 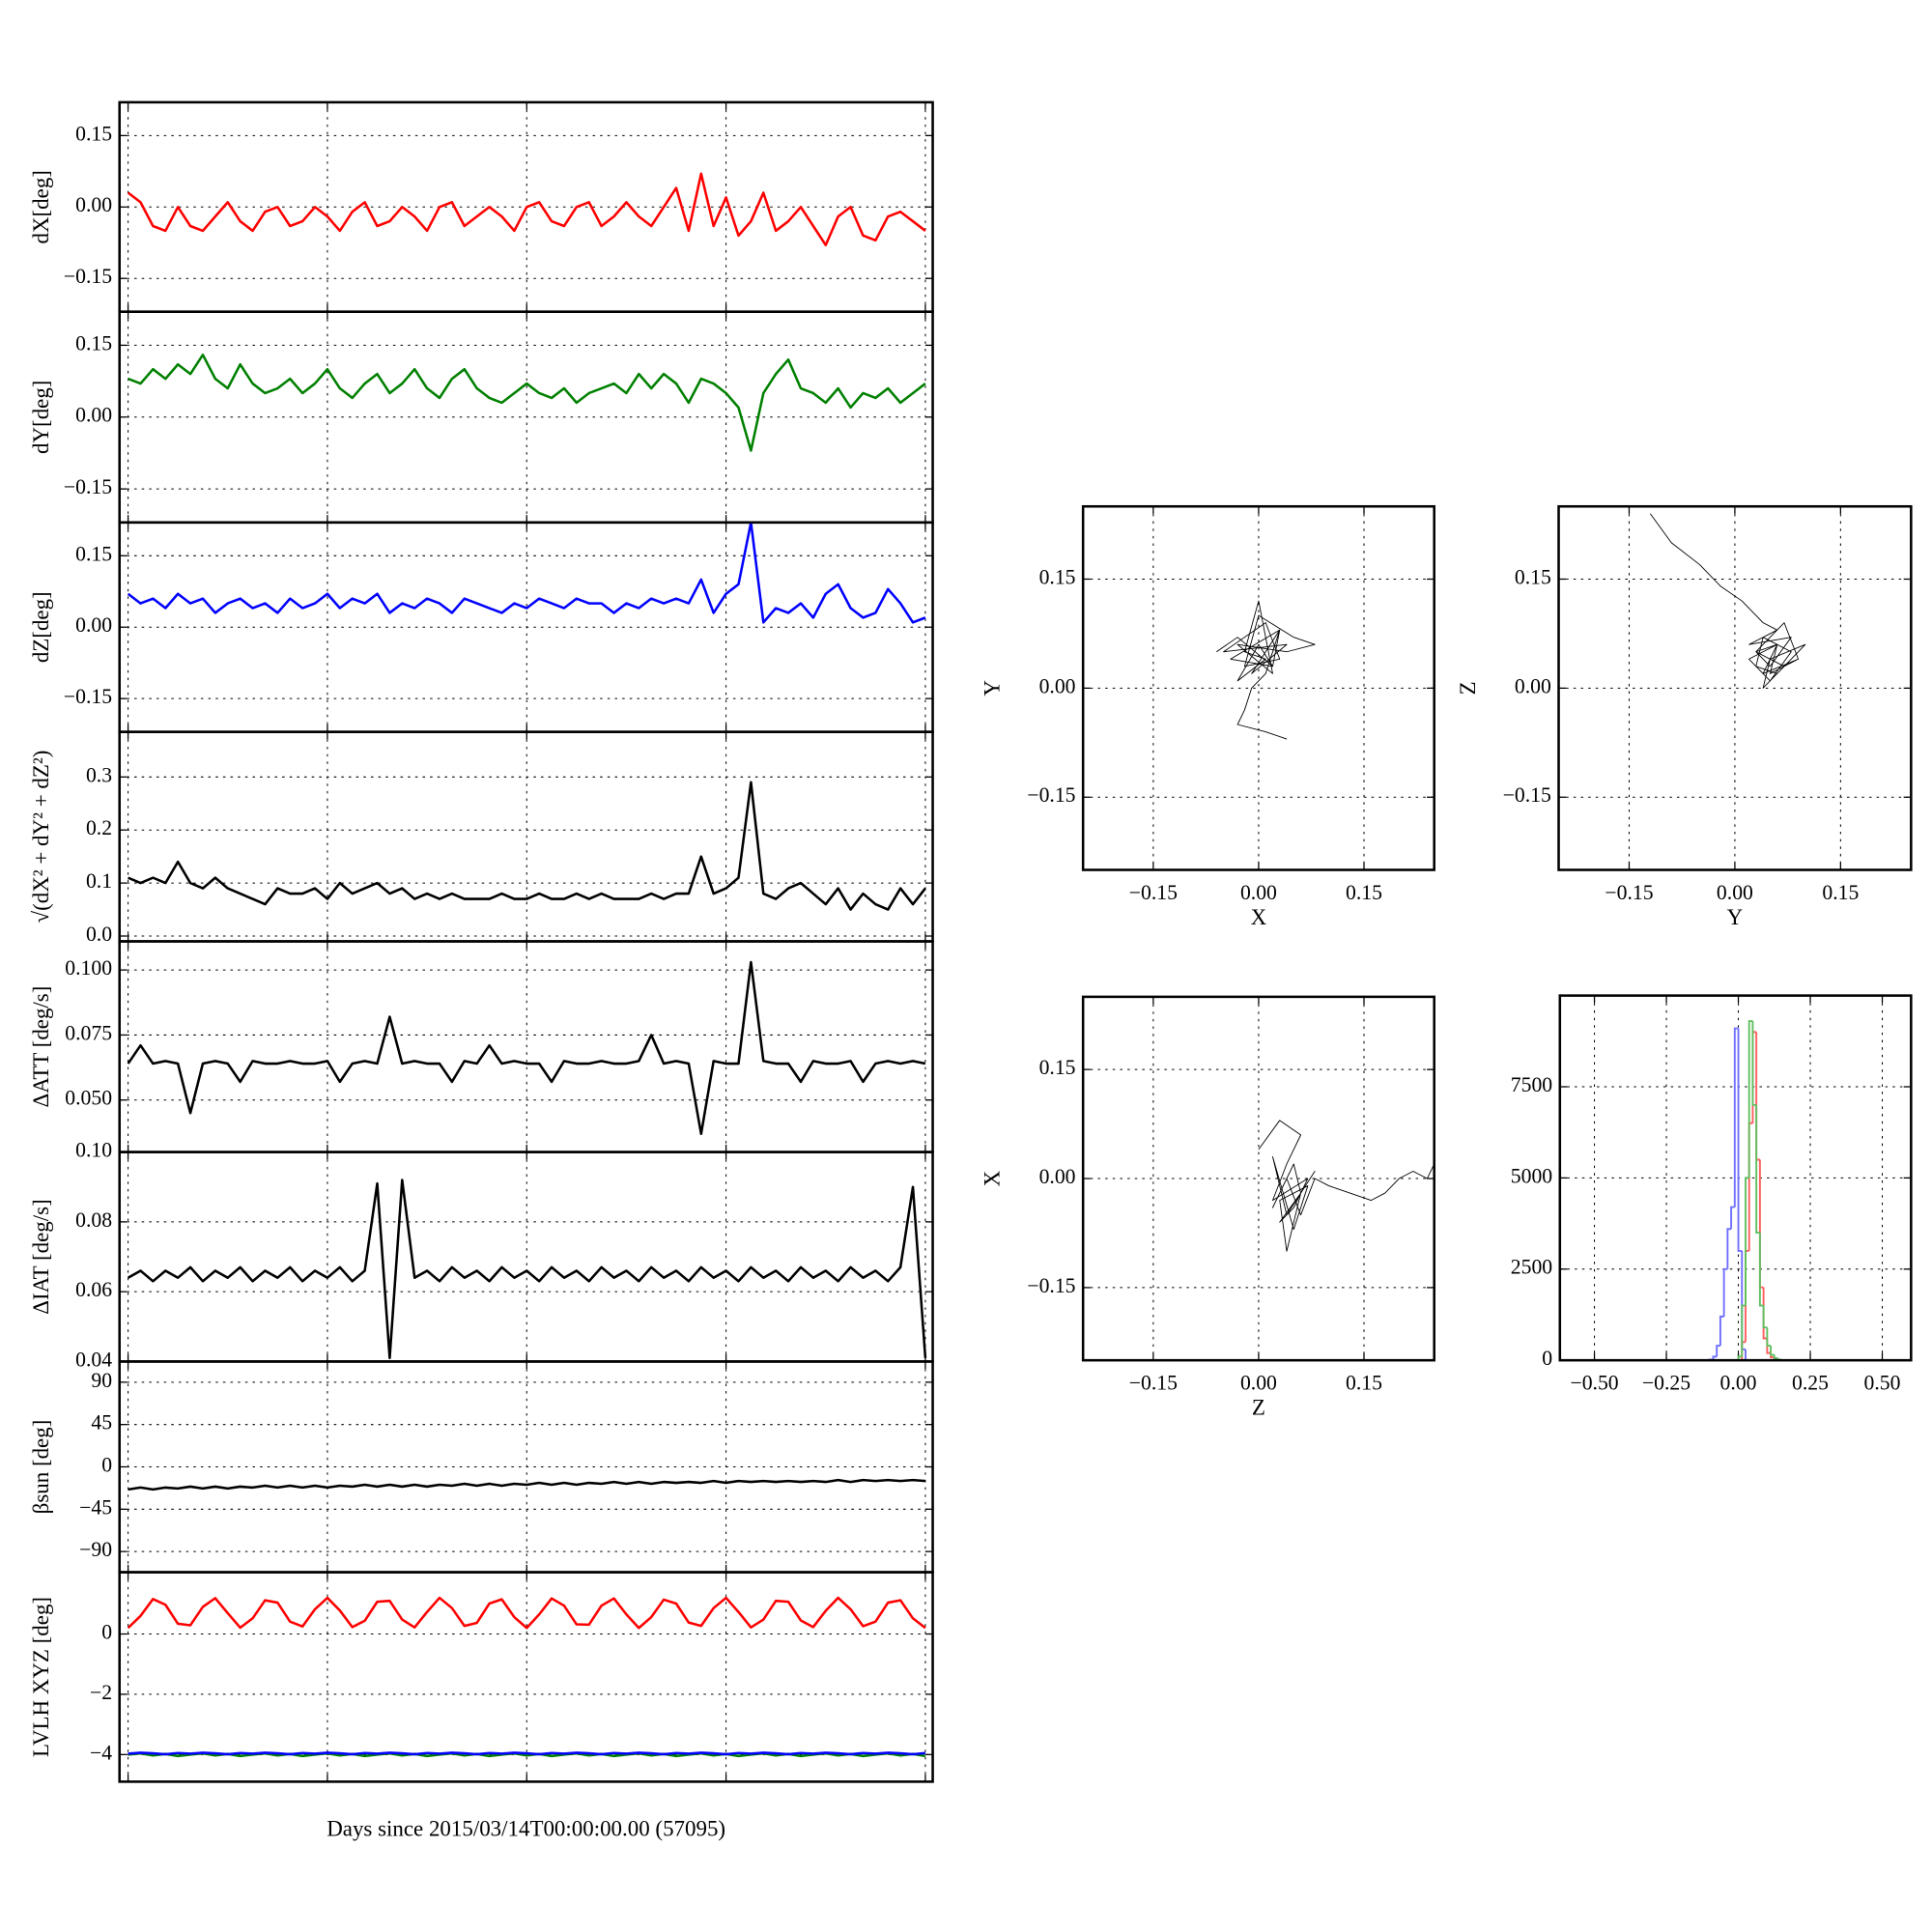 I want to click on x-tick-label: −0.25, so click(x=1666, y=1383).